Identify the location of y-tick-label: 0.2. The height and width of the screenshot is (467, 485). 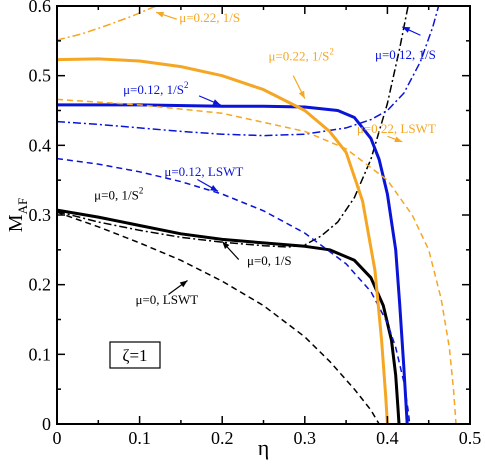
(40, 285).